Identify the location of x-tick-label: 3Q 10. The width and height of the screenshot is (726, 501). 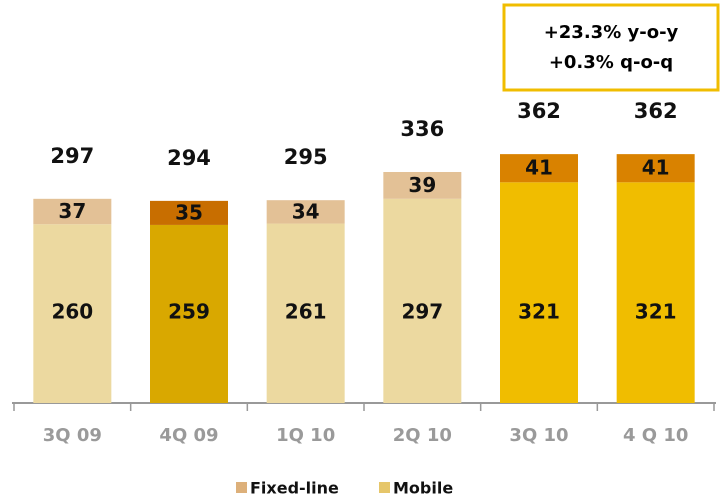
(538, 435).